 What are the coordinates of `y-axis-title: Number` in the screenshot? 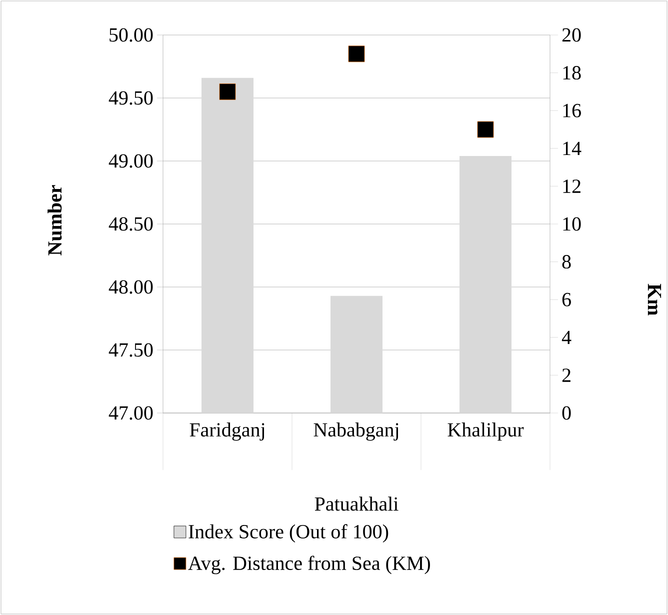 It's located at (55, 220).